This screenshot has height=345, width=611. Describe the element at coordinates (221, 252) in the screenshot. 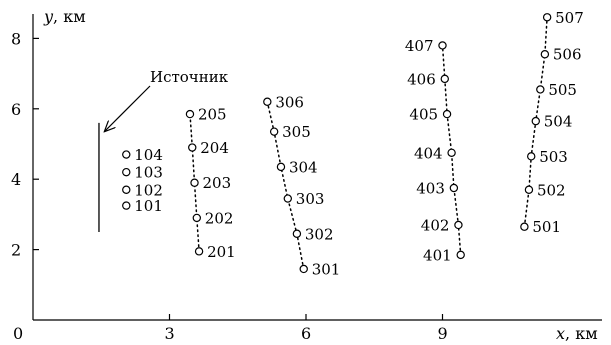

I see `point-label: 201` at that location.